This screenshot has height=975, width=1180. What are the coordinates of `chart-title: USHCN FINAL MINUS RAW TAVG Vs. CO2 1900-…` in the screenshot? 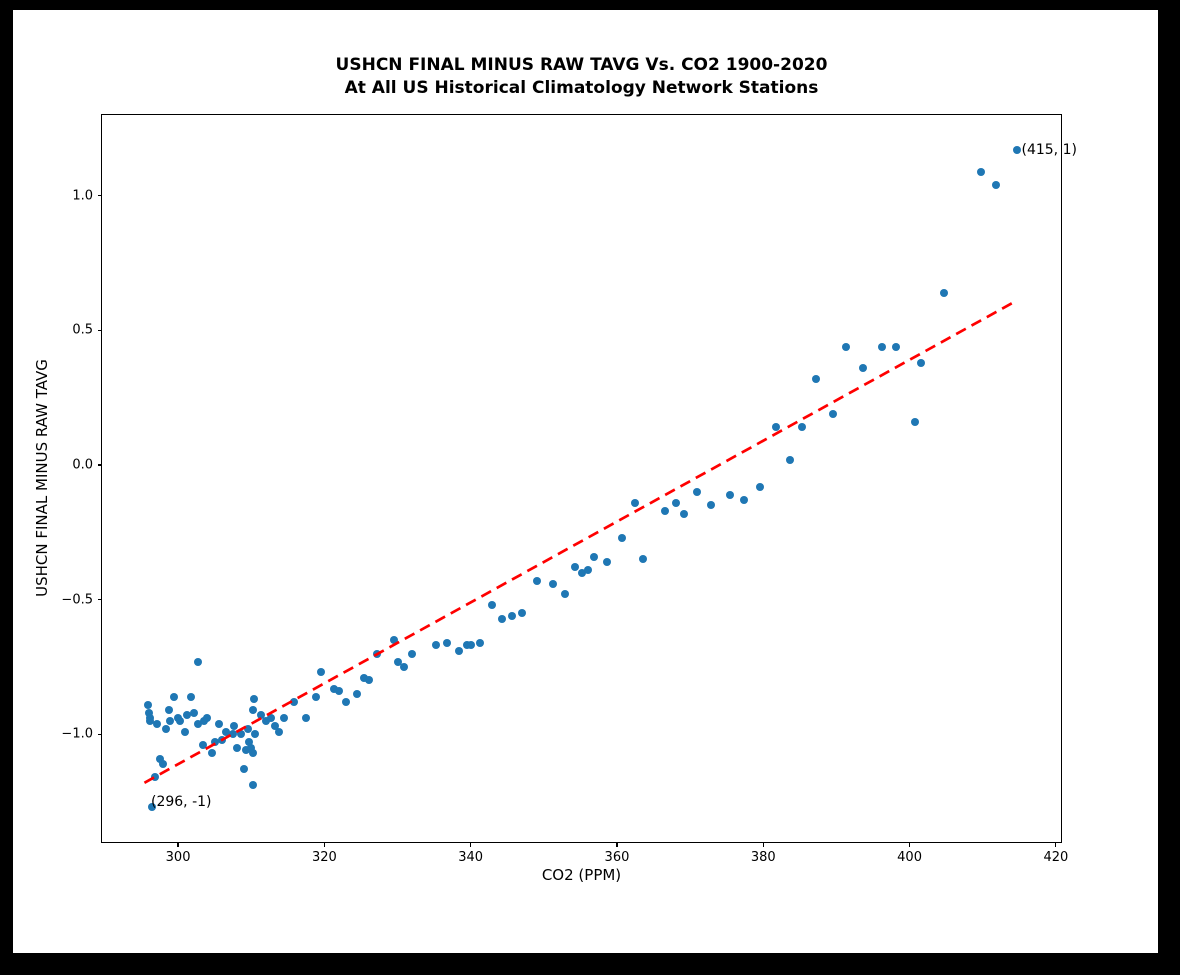 It's located at (581, 77).